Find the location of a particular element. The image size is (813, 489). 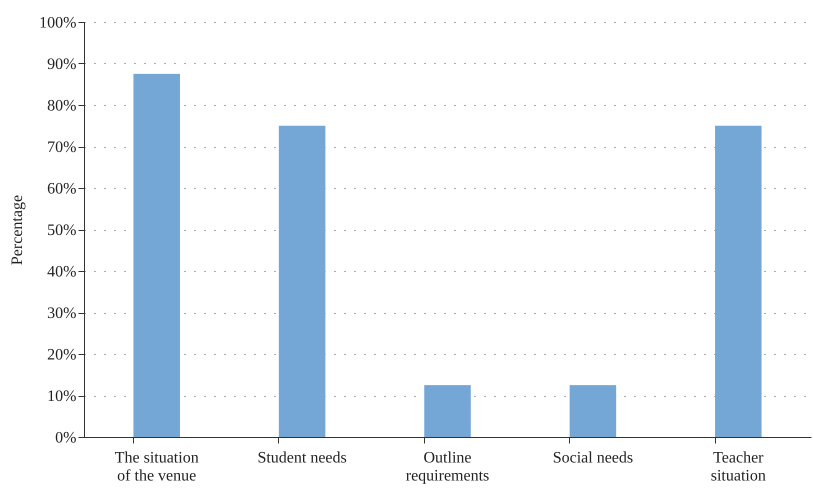

y-tick-label: 100% is located at coordinates (57, 23).